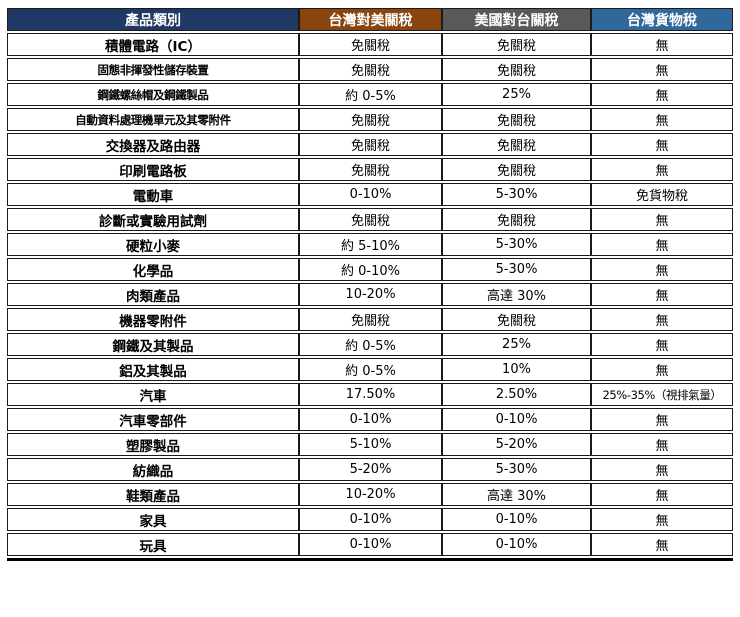 Image resolution: width=740 pixels, height=617 pixels. What do you see at coordinates (153, 144) in the screenshot?
I see `product-category-cell: 交換器及路由器` at bounding box center [153, 144].